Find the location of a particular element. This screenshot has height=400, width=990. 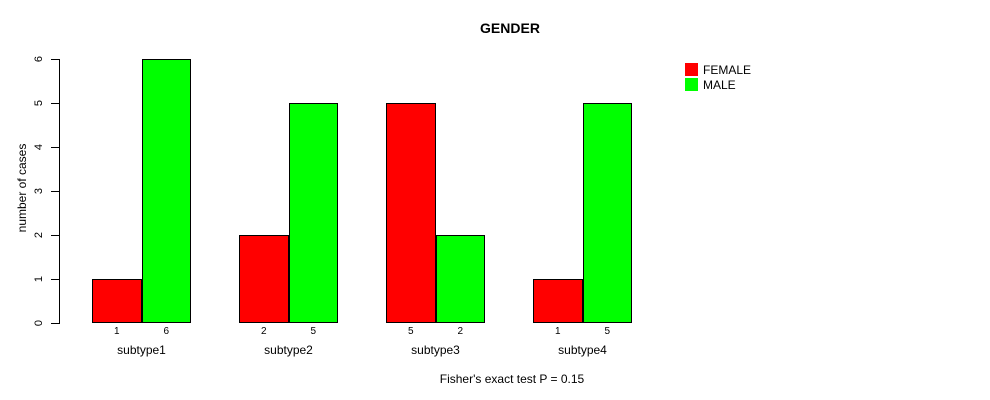

category-label-subtype3: subtype3 is located at coordinates (435, 350).